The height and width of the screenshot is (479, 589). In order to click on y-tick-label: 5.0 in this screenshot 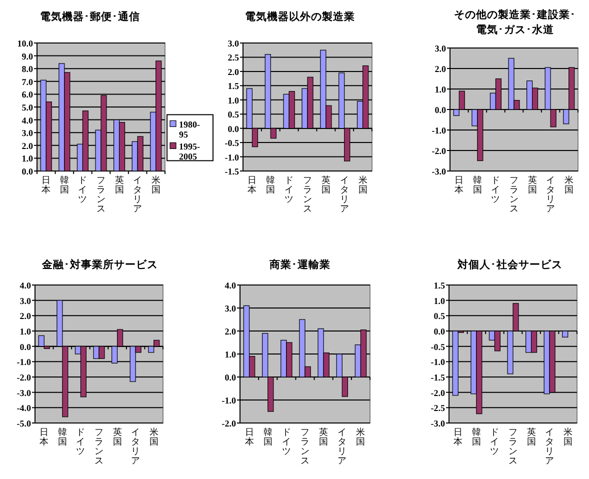, I will do `click(28, 107)`.